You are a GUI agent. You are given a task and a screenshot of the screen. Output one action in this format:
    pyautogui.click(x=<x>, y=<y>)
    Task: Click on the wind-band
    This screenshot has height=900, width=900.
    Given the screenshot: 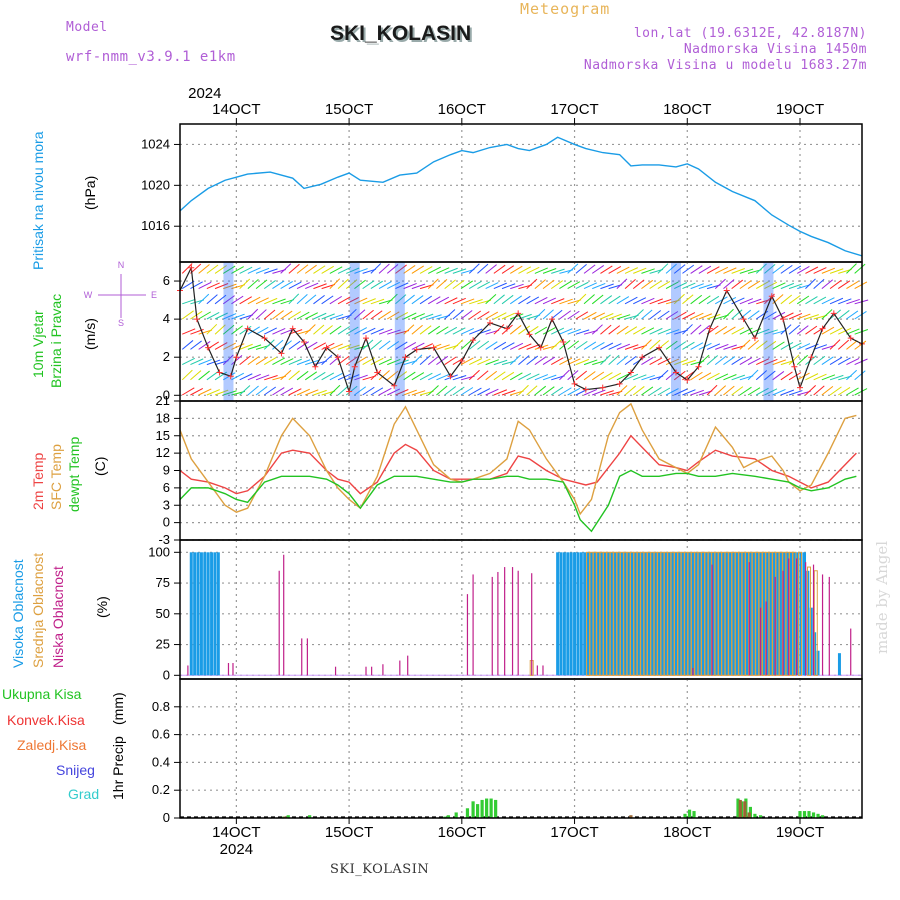 What is the action you would take?
    pyautogui.click(x=228, y=331)
    